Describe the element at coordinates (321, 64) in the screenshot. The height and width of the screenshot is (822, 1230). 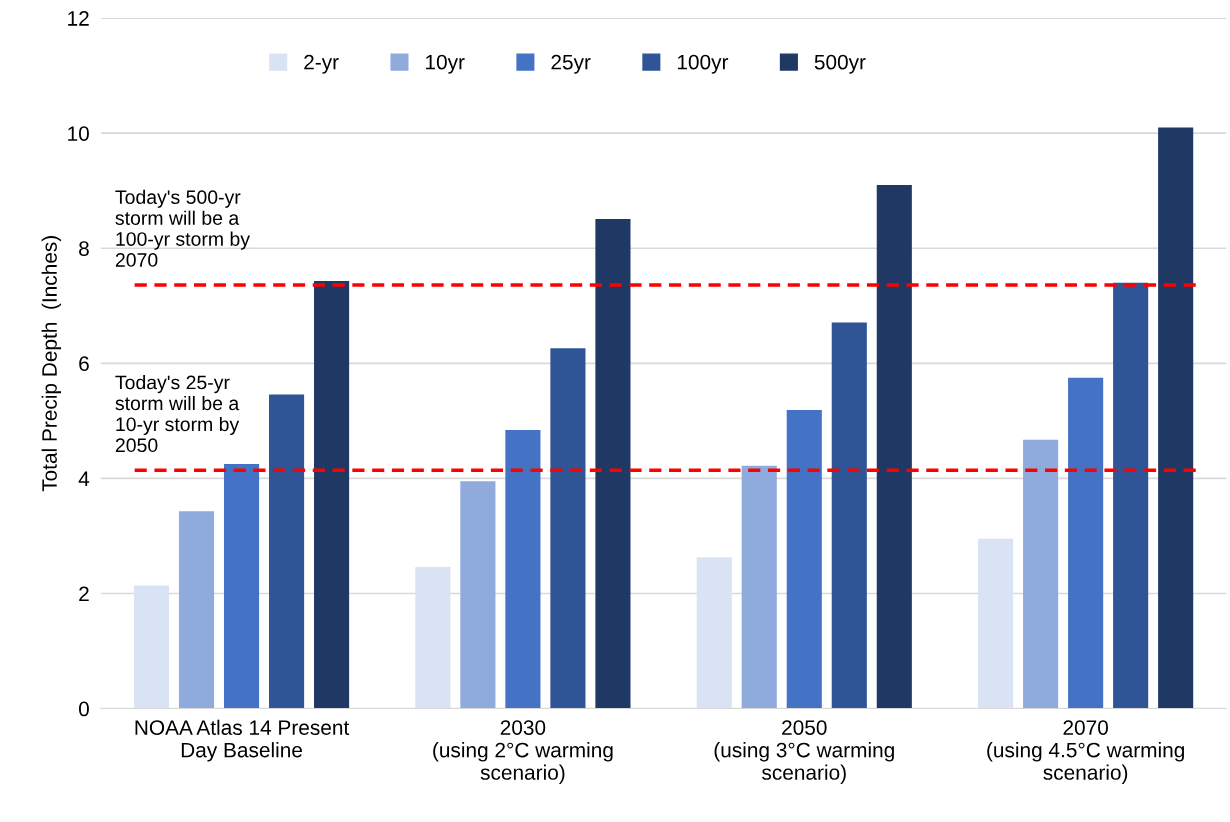
I see `legend-label: 2-yr` at that location.